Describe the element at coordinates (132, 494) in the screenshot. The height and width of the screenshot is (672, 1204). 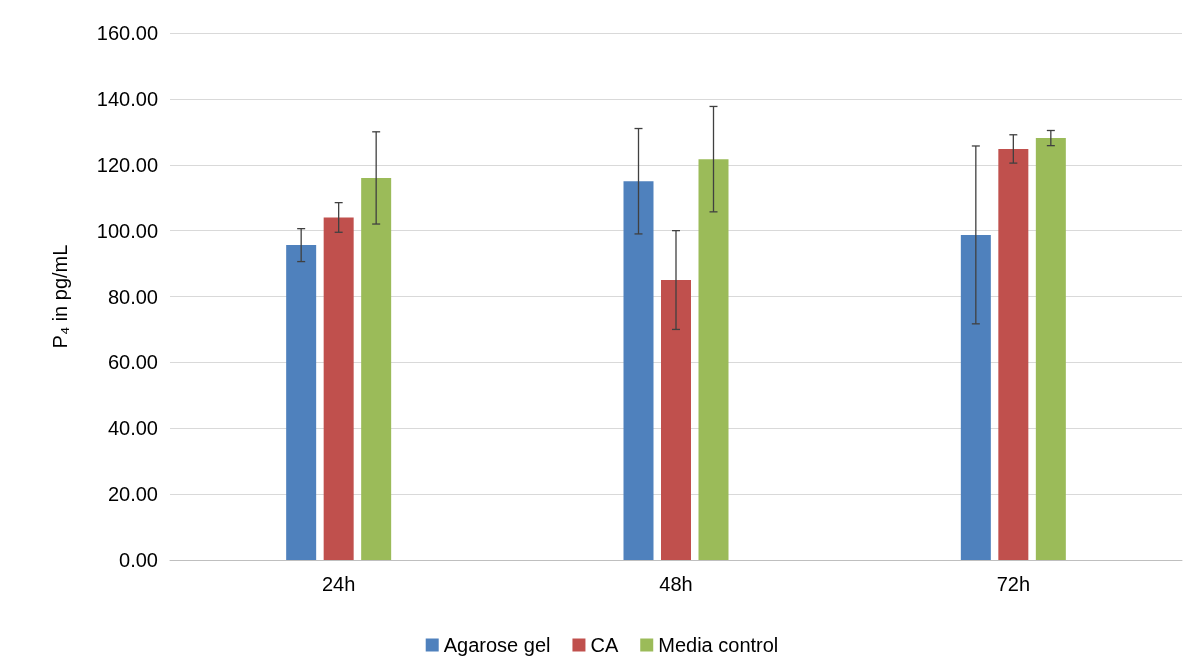
I see `y-tick-label: 20.00` at that location.